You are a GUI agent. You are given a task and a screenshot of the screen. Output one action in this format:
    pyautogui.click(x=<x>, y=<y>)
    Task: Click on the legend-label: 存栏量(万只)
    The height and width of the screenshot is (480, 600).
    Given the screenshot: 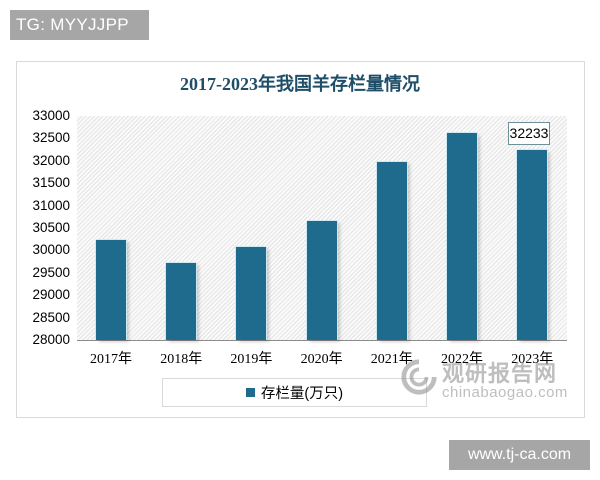 What is the action you would take?
    pyautogui.click(x=302, y=394)
    